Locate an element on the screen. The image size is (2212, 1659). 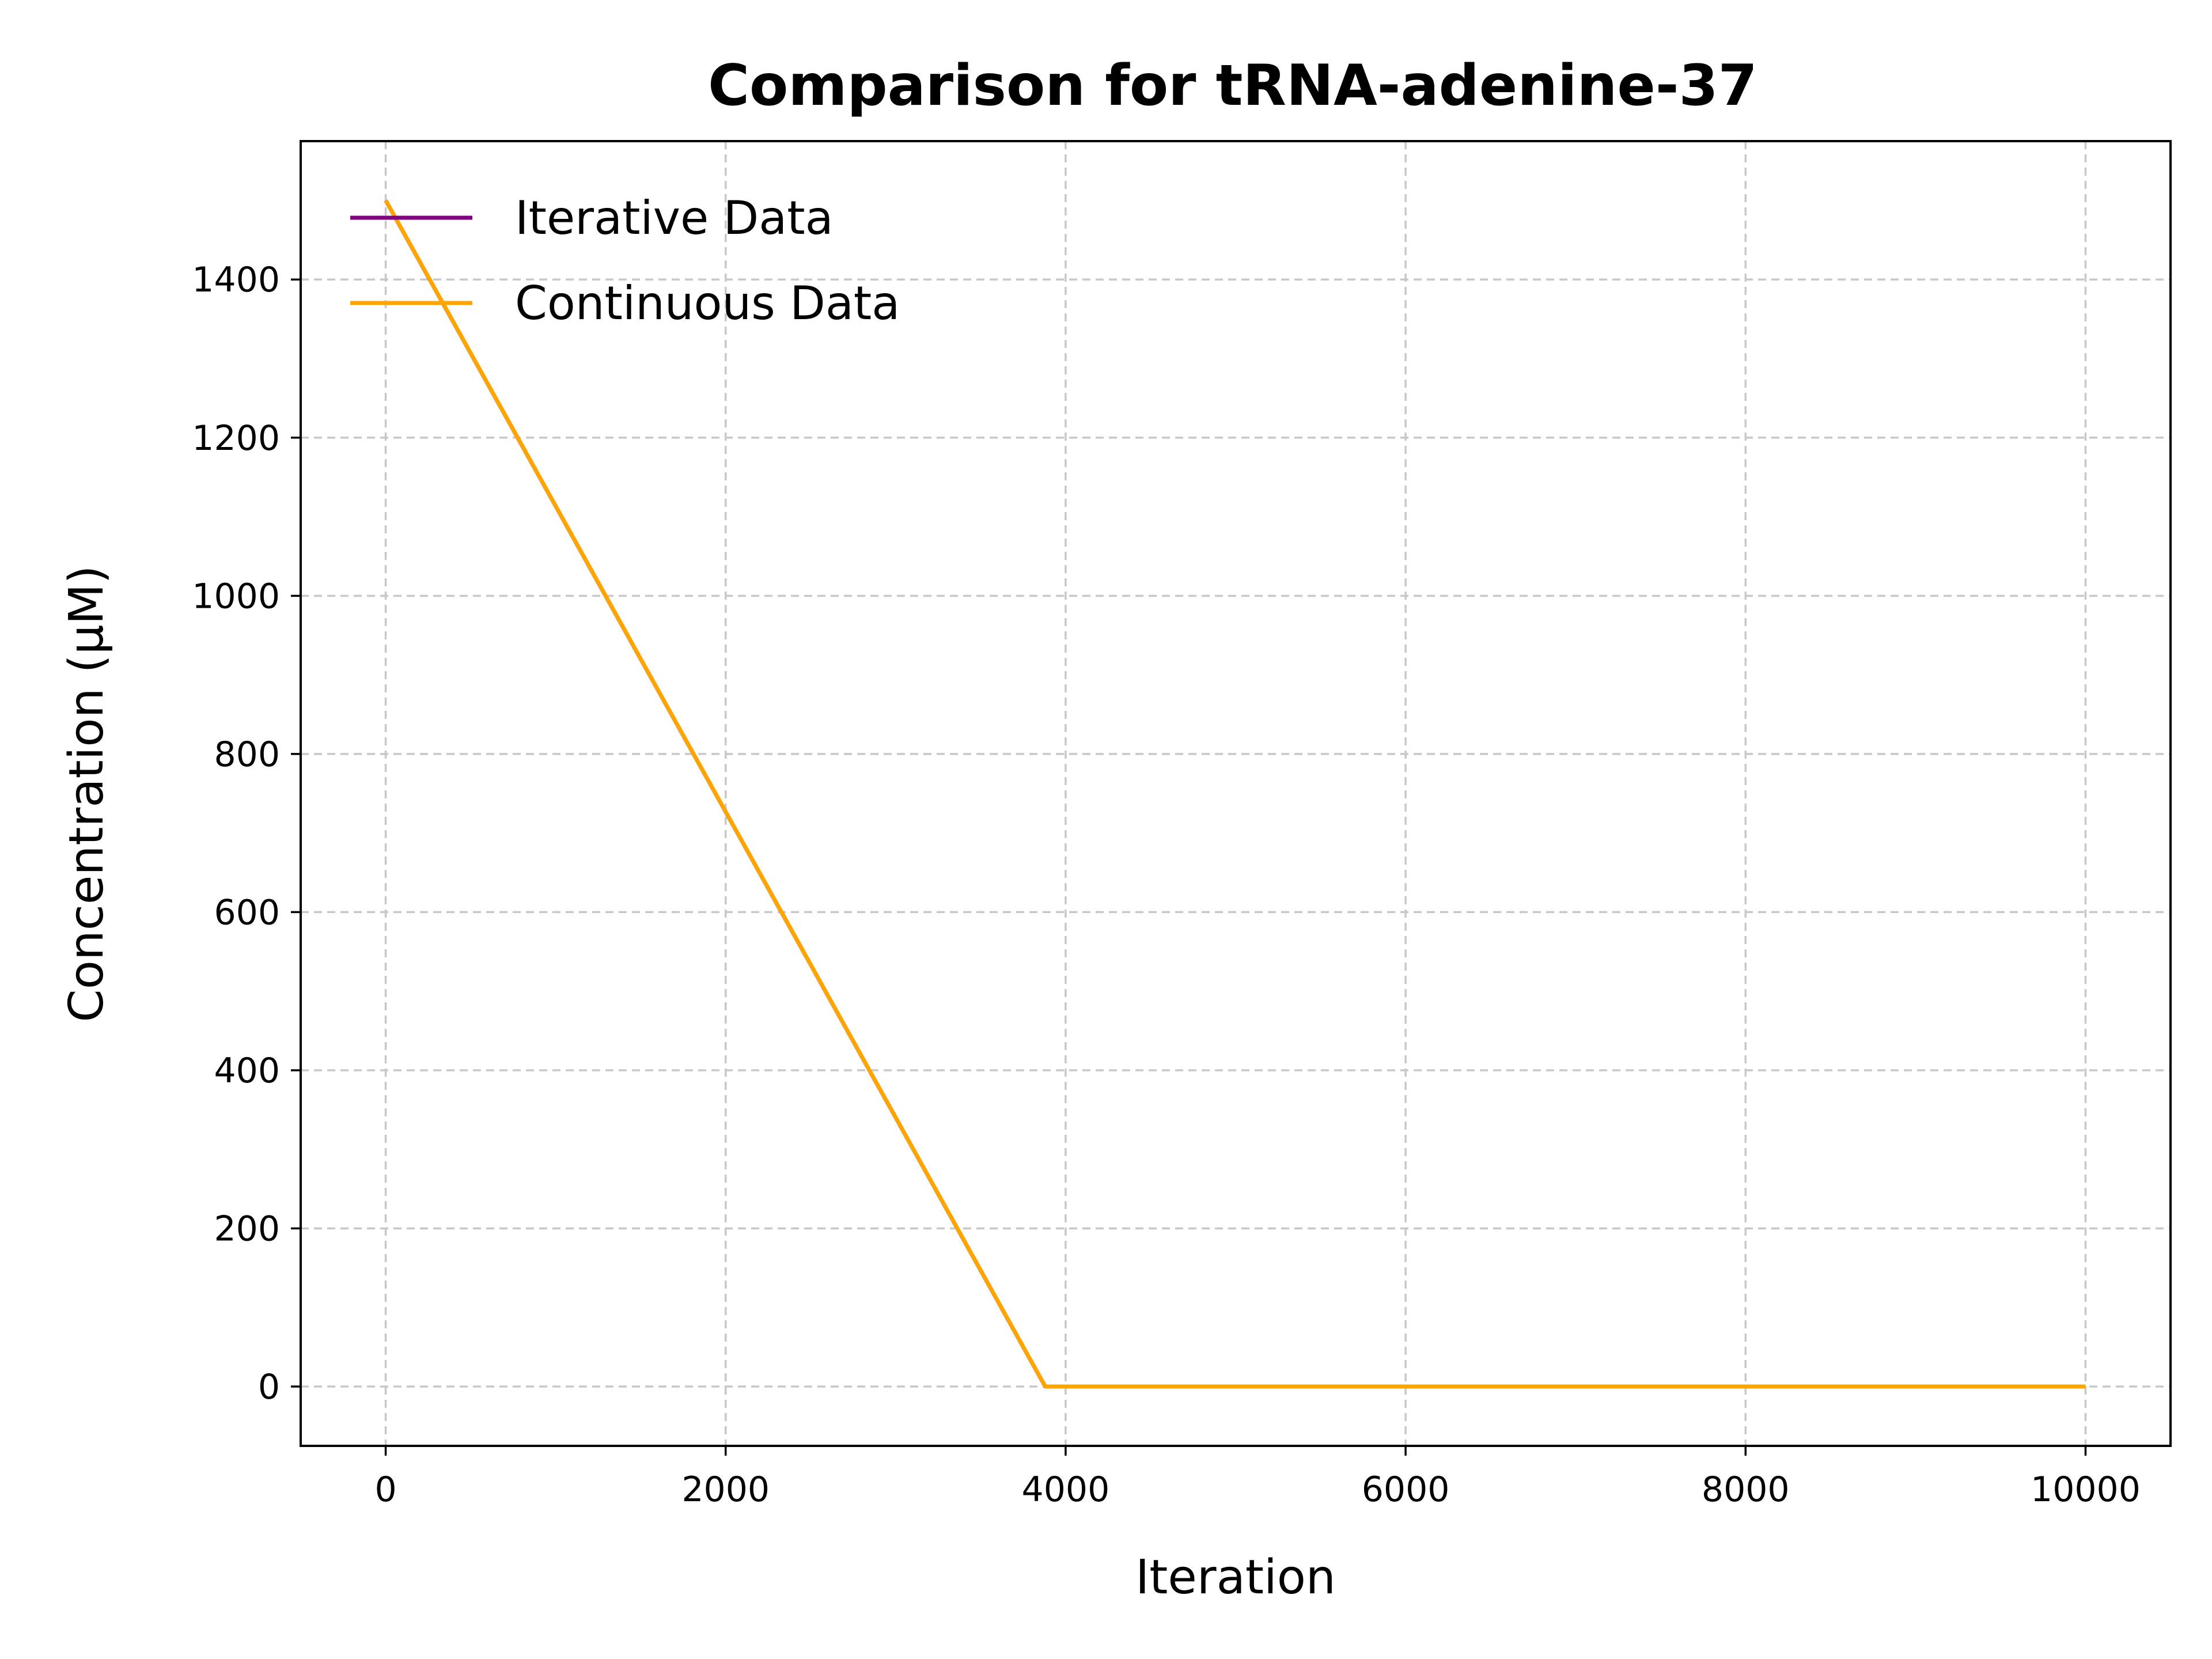
x-tick-label: 8000 is located at coordinates (1746, 1489).